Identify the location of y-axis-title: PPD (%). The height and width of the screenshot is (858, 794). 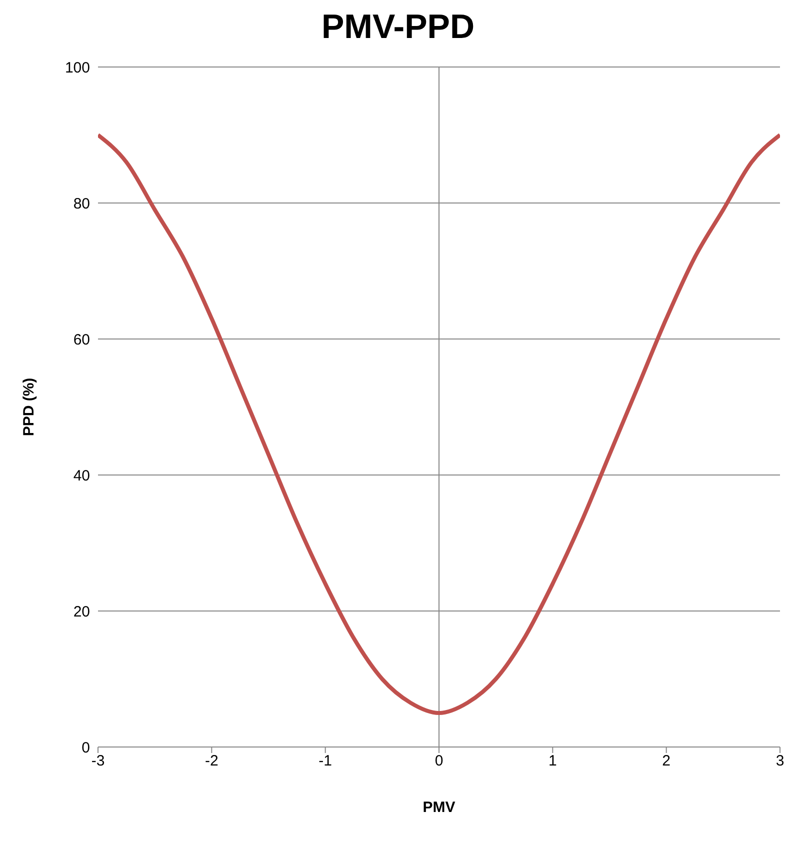
(29, 407).